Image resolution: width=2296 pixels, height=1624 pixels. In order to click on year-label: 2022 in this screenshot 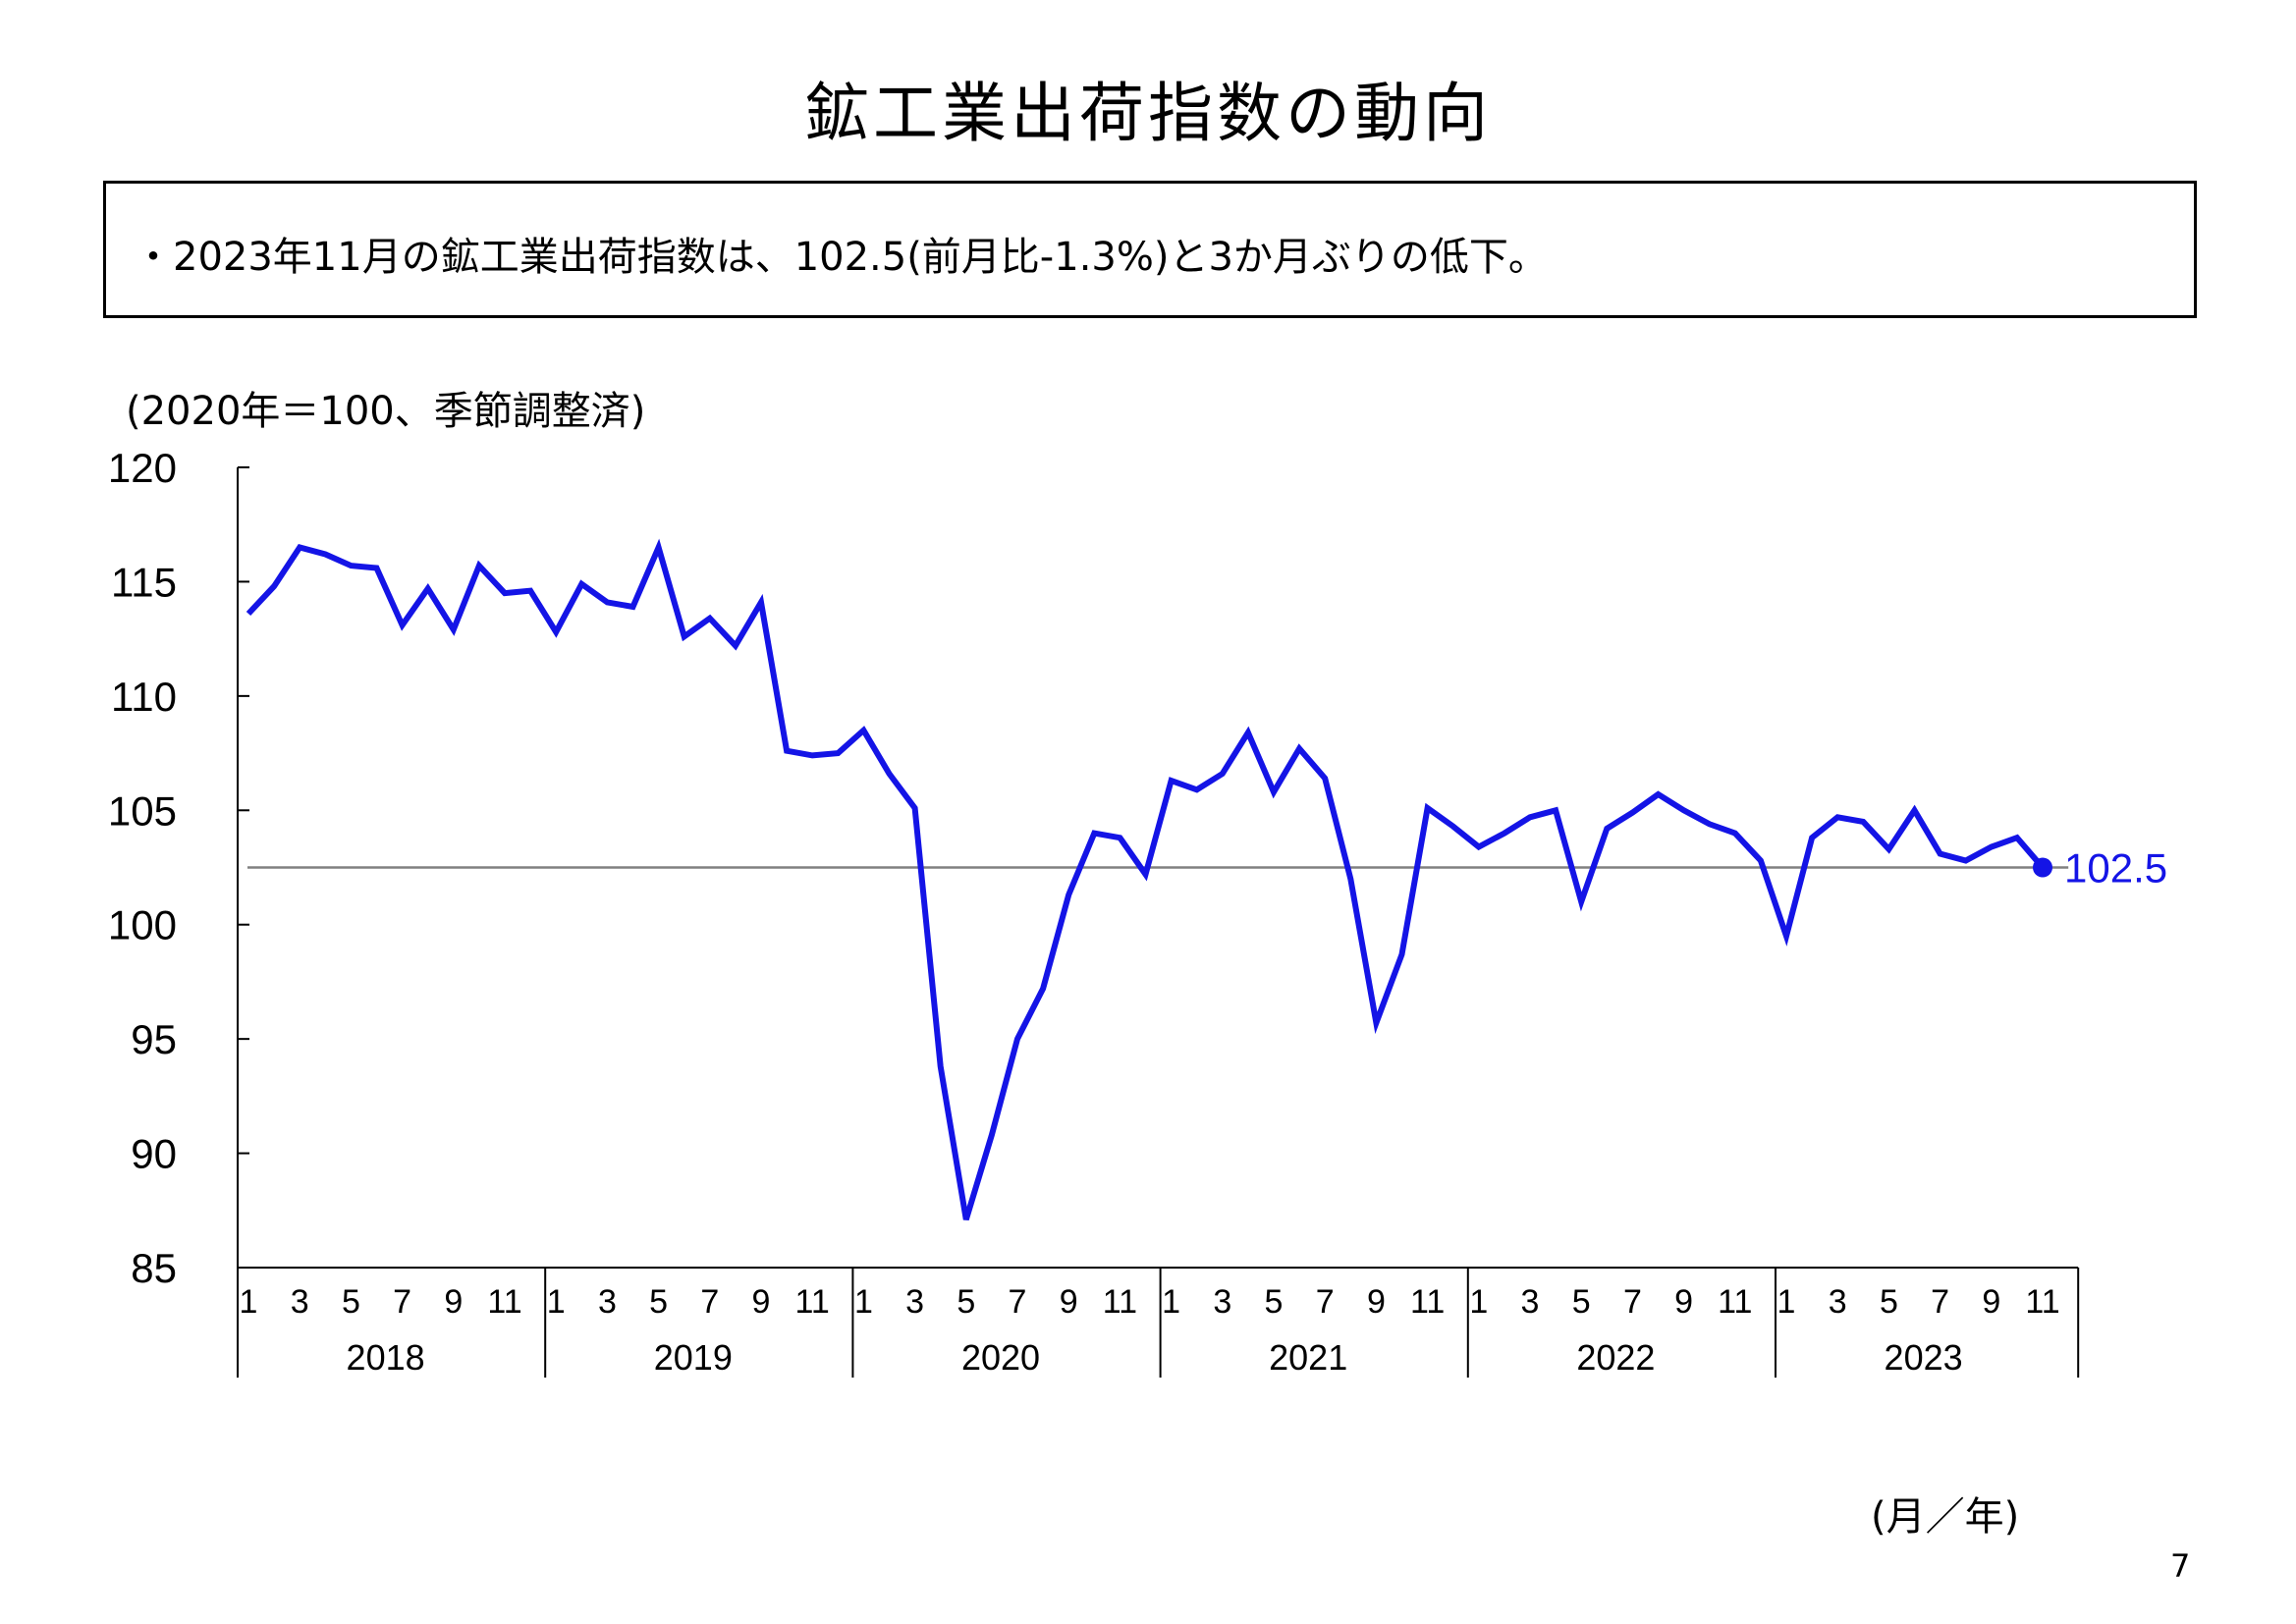, I will do `click(1615, 1357)`.